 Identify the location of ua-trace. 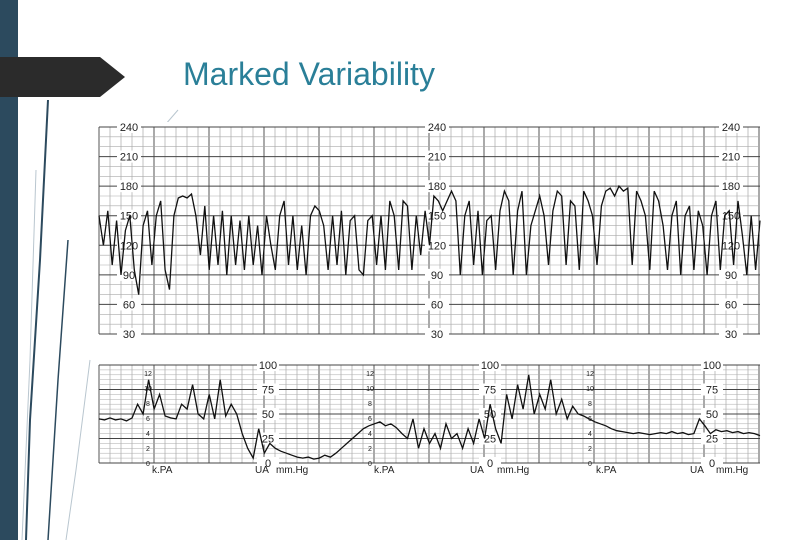
(429, 417).